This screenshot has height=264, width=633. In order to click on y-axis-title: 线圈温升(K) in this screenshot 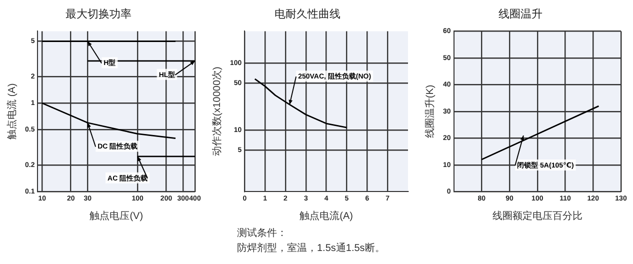, I will do `click(430, 111)`.